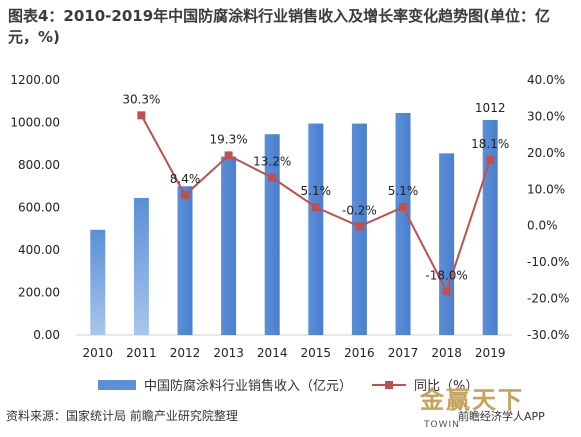 The height and width of the screenshot is (437, 581). I want to click on brand-watermark: 金赢天下 前瞻经济学人APP TOWIN, so click(497, 406).